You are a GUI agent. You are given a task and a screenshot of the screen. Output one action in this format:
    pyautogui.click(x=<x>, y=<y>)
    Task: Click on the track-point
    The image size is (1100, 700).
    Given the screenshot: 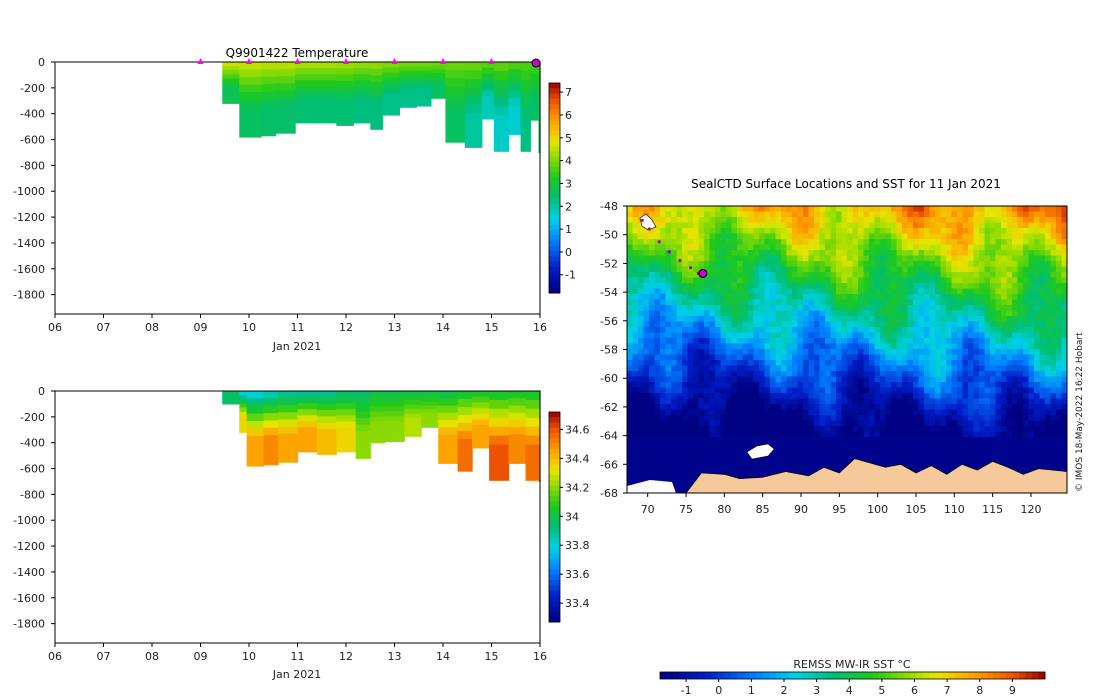 What is the action you would take?
    pyautogui.click(x=649, y=229)
    